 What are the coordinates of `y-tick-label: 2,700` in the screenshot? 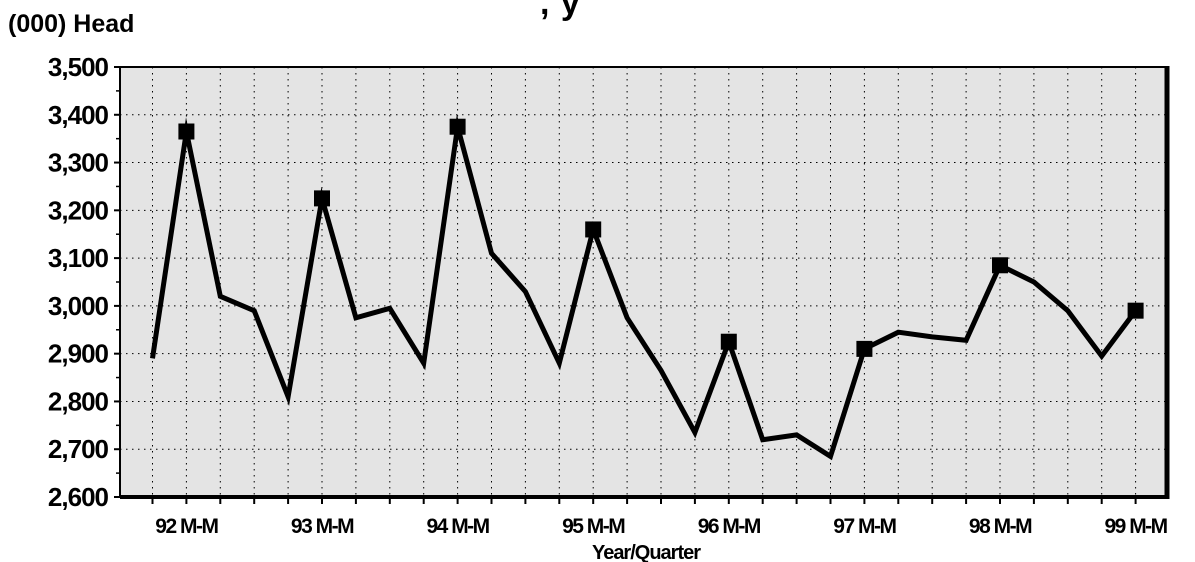 It's located at (78, 449).